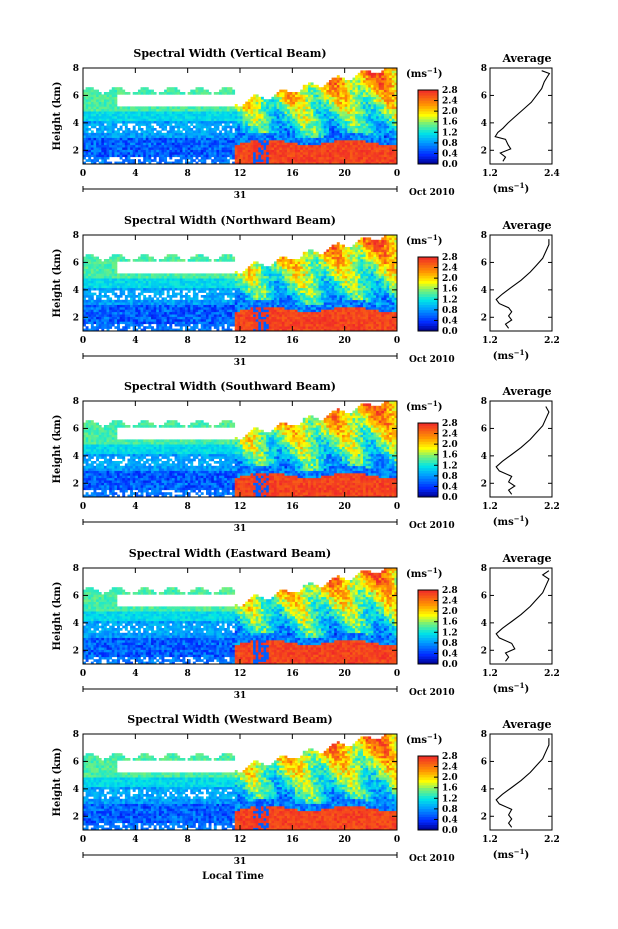 This screenshot has width=618, height=929. What do you see at coordinates (76, 624) in the screenshot?
I see `y-tick-label: 4` at bounding box center [76, 624].